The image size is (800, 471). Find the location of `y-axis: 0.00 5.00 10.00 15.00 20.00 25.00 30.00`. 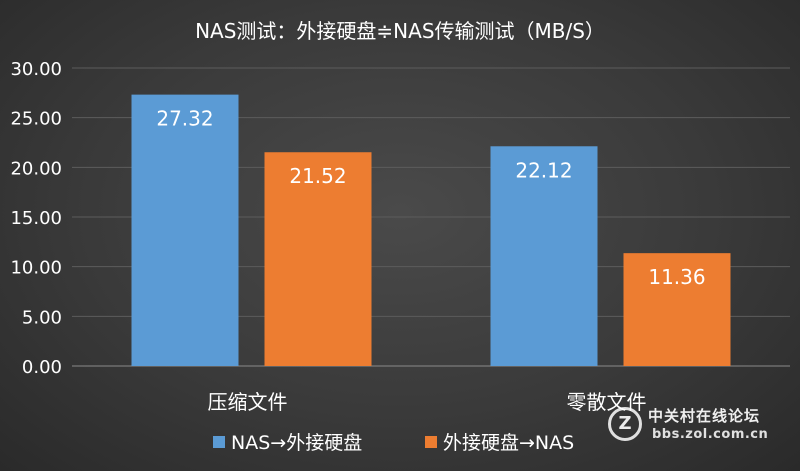

y-axis: 0.00 5.00 10.00 15.00 20.00 25.00 30.00 is located at coordinates (36, 218).